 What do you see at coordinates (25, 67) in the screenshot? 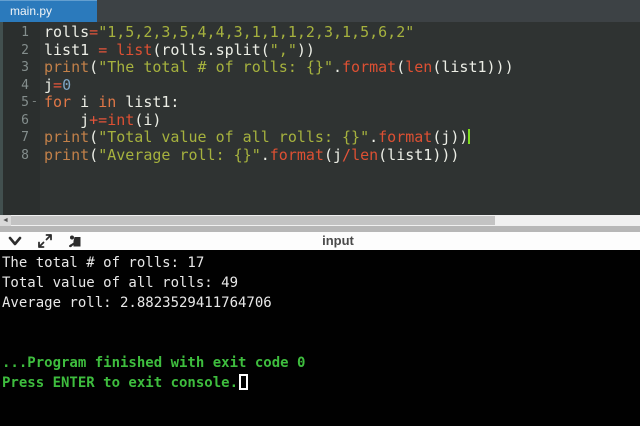
I see `gutter-line-number: 3` at bounding box center [25, 67].